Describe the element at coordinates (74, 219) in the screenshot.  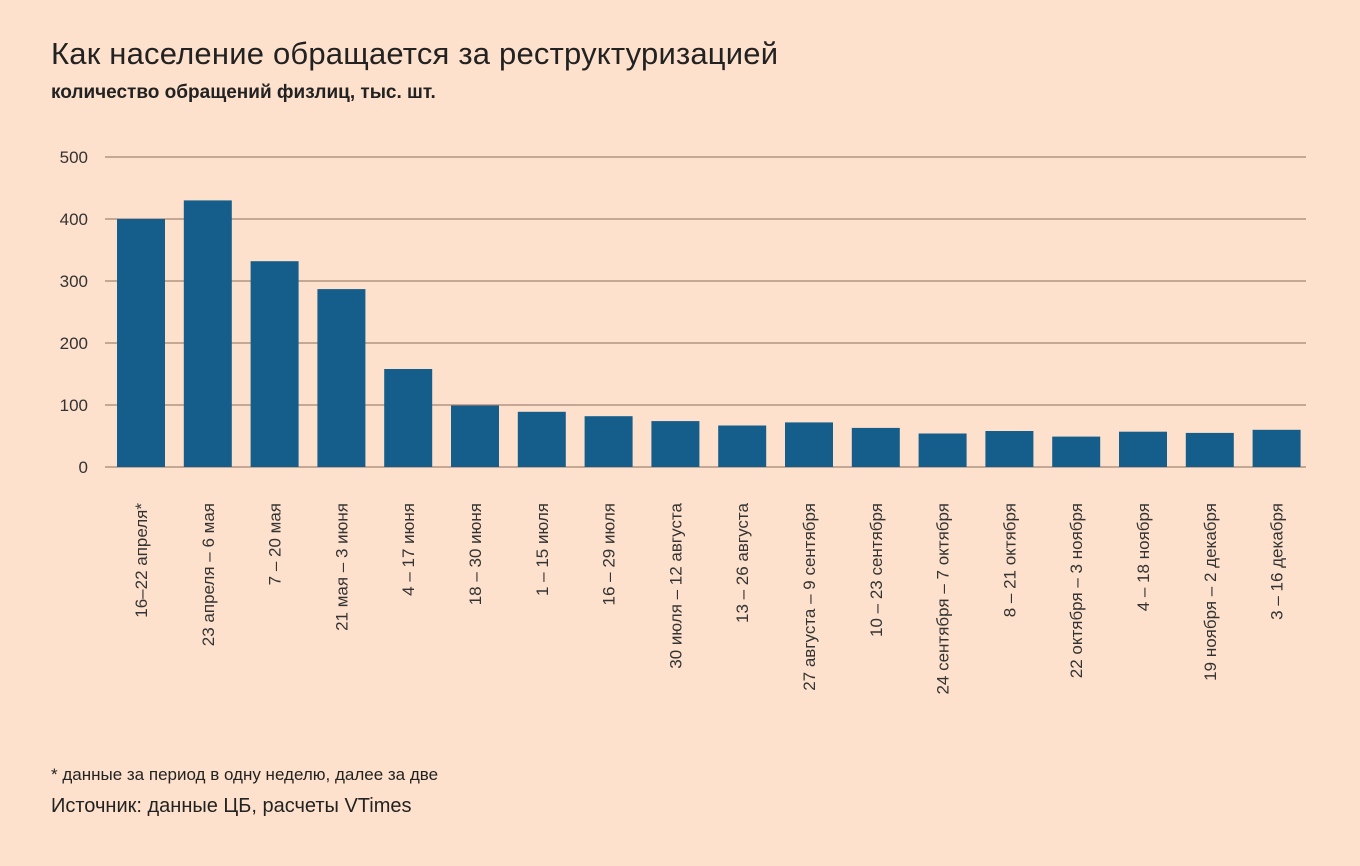
I see `y-tick-label: 400` at that location.